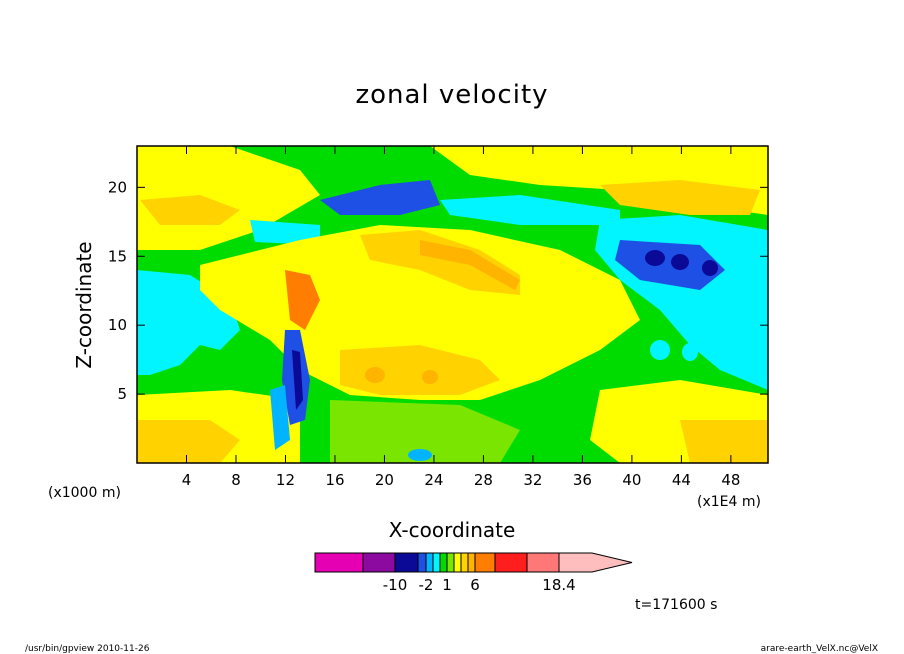 This screenshot has width=904, height=654. Describe the element at coordinates (724, 441) in the screenshot. I see `region-lower-right-orange` at that location.